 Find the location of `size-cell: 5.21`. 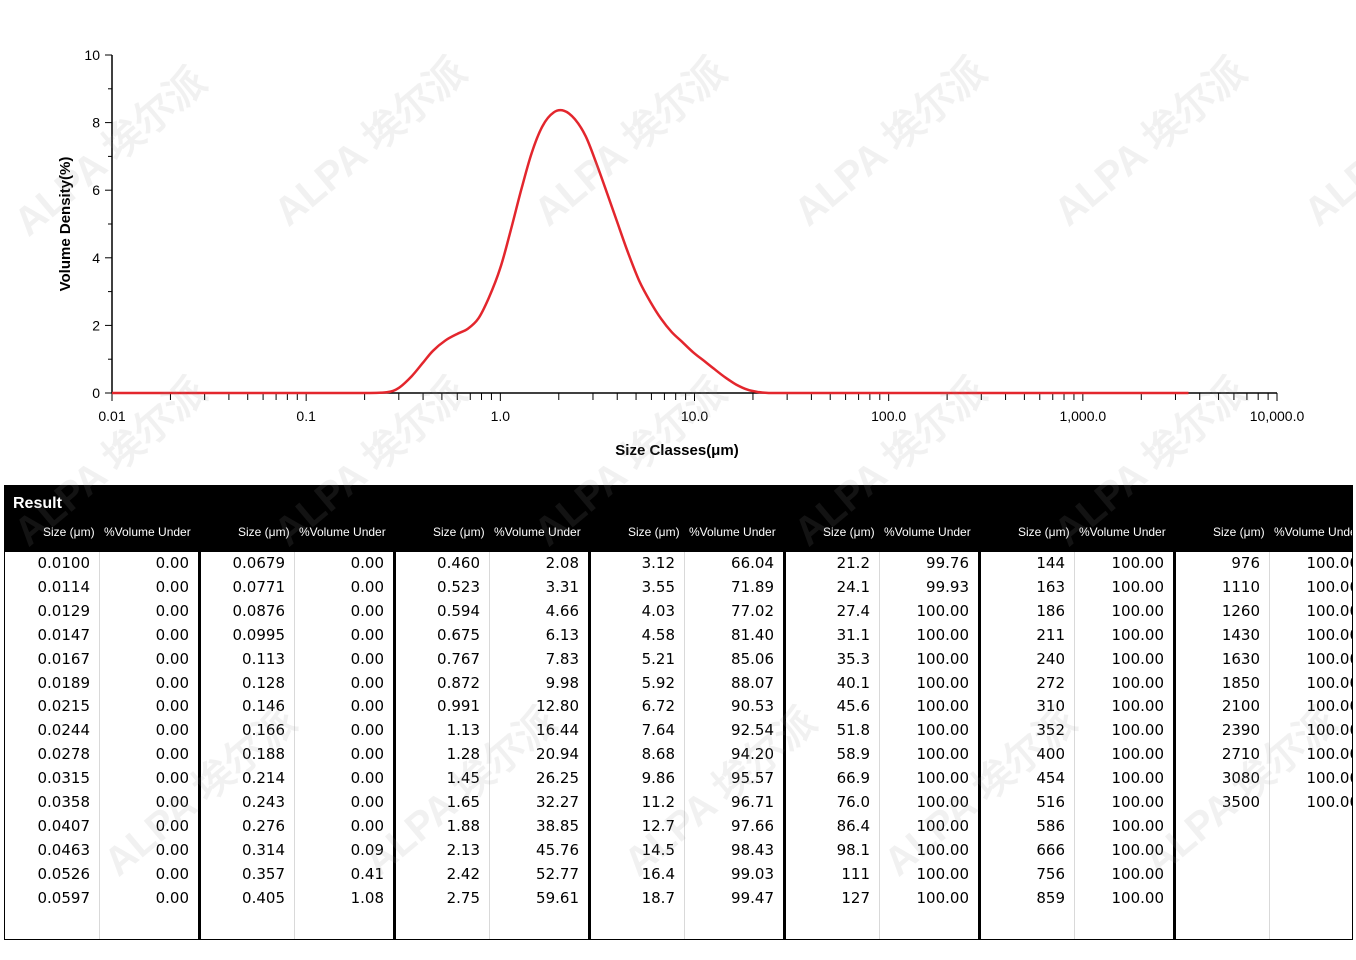

size-cell: 5.21 is located at coordinates (658, 658).